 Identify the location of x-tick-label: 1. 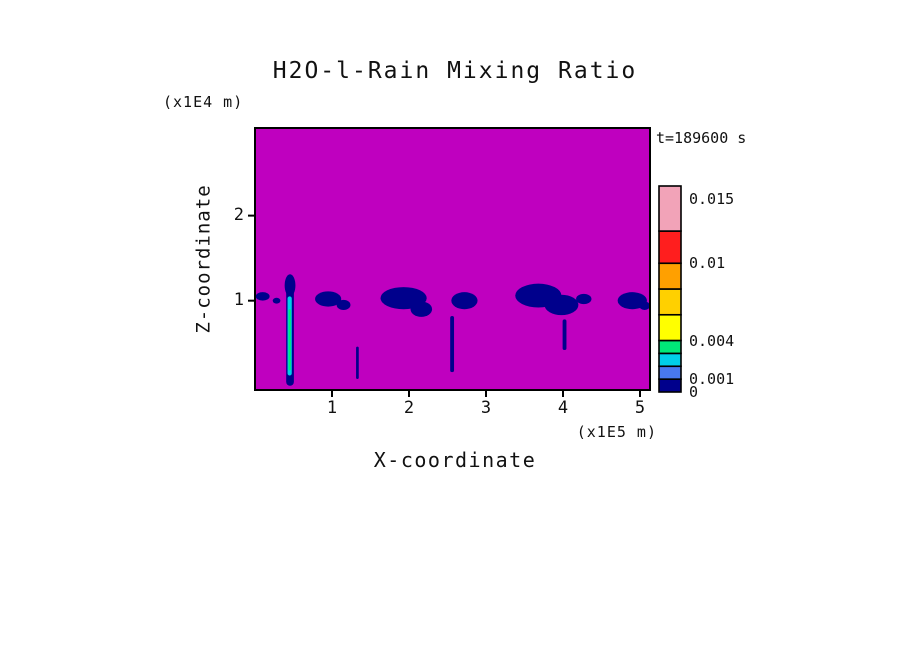
(332, 408).